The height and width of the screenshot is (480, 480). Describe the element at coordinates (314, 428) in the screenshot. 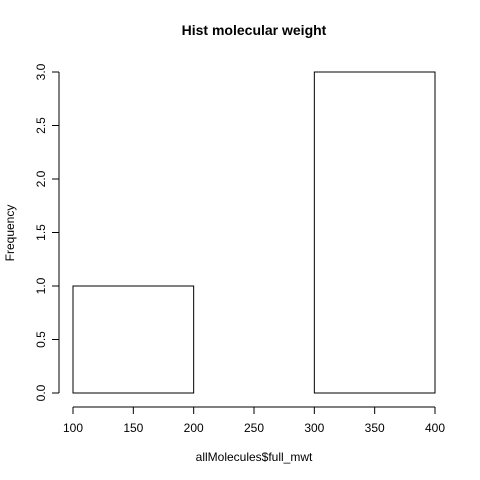

I see `x-tick-label: 300` at that location.